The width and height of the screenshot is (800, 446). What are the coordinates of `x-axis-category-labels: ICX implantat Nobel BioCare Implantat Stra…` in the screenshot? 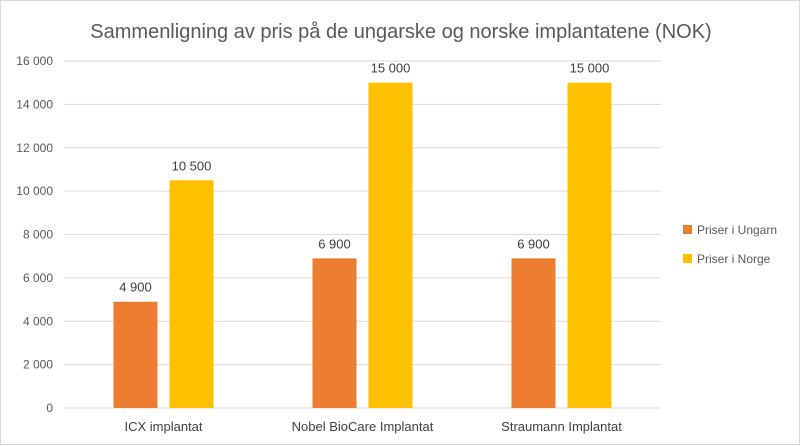 It's located at (373, 426).